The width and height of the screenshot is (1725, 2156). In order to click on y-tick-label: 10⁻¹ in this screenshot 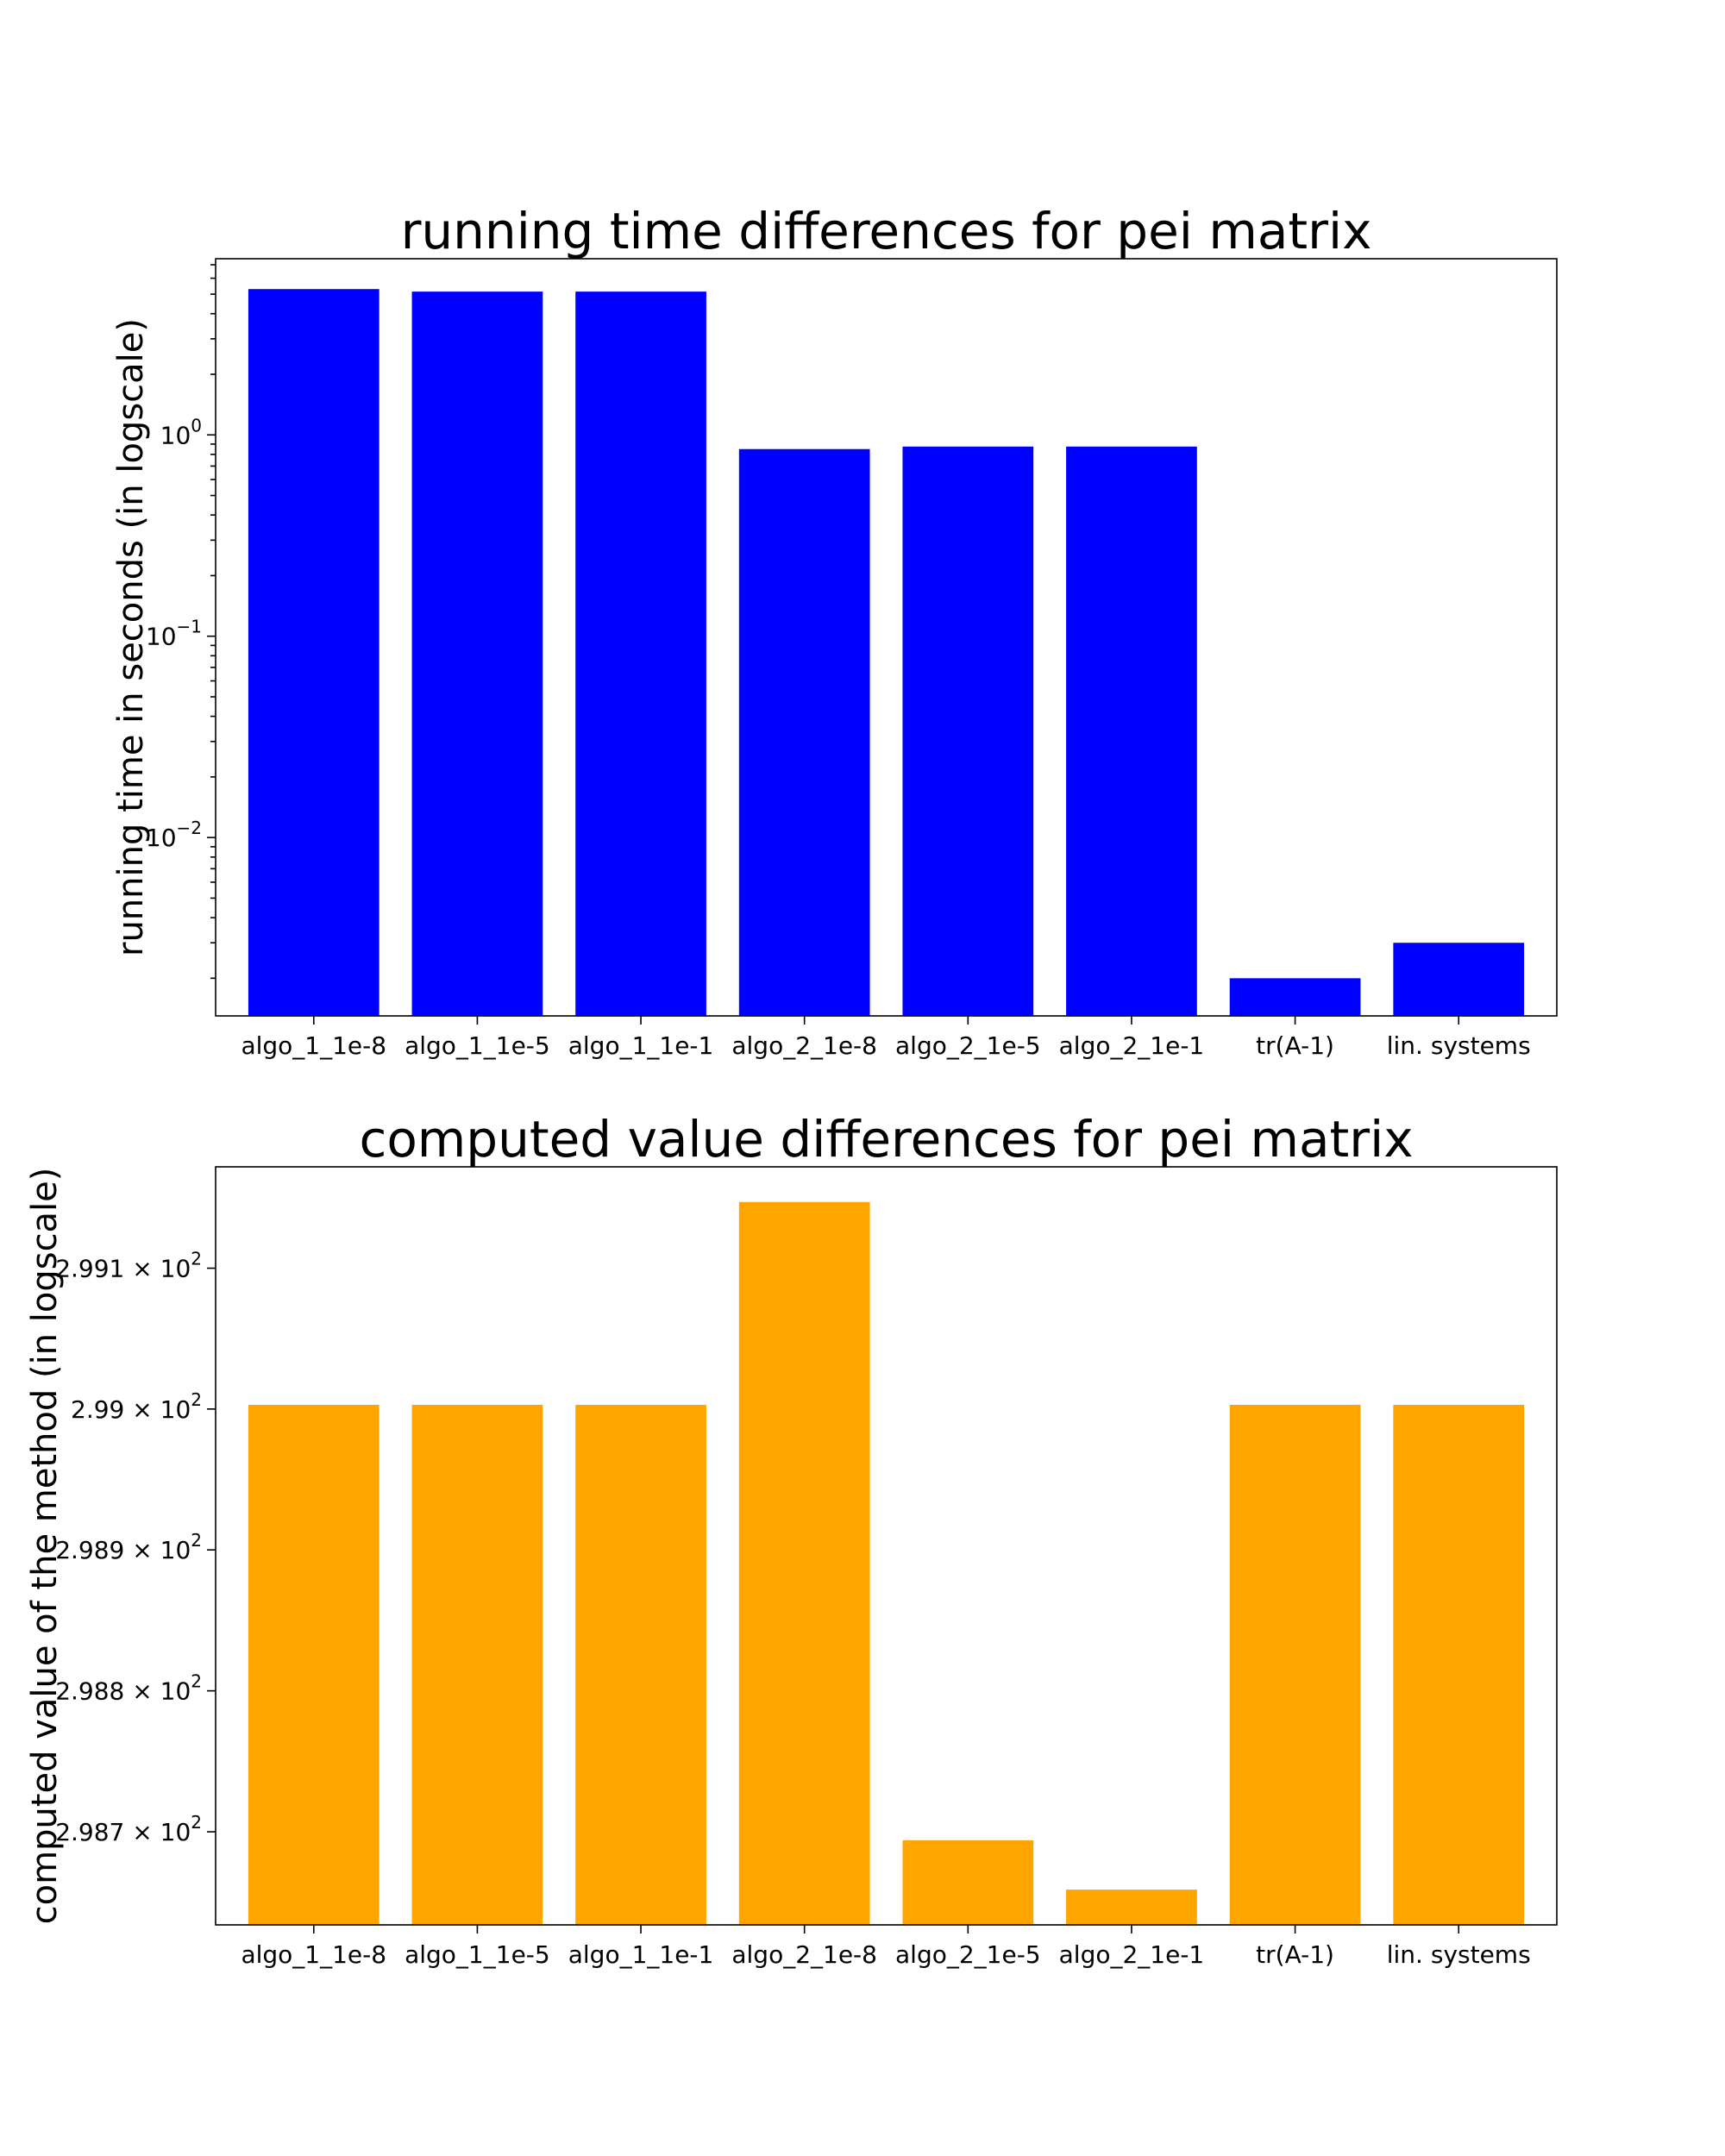, I will do `click(174, 634)`.